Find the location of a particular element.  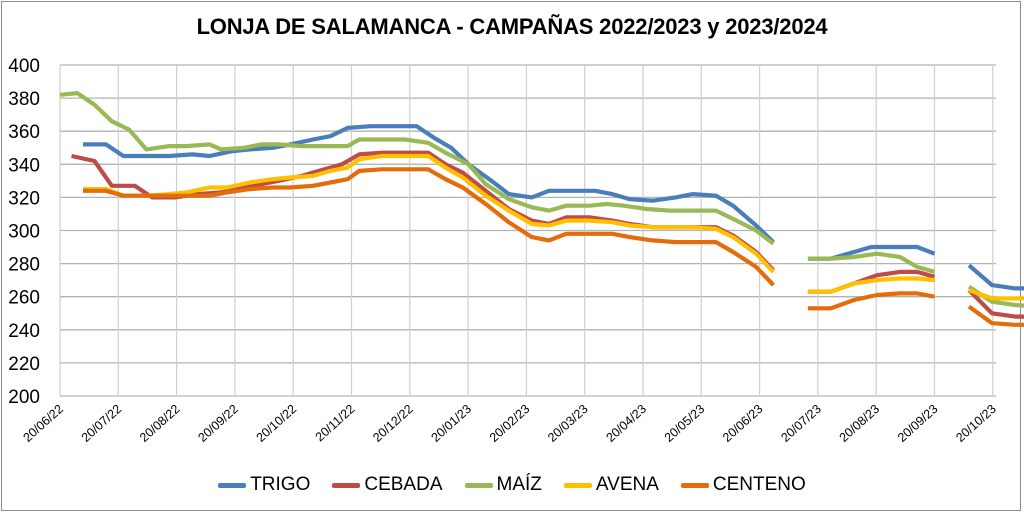

x-tick-label: 20/10/23 is located at coordinates (976, 423).